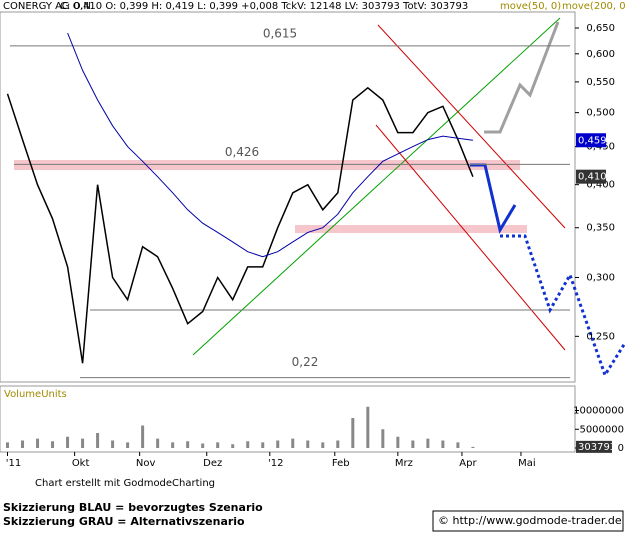  What do you see at coordinates (305, 362) in the screenshot?
I see `level-label: 0,22` at bounding box center [305, 362].